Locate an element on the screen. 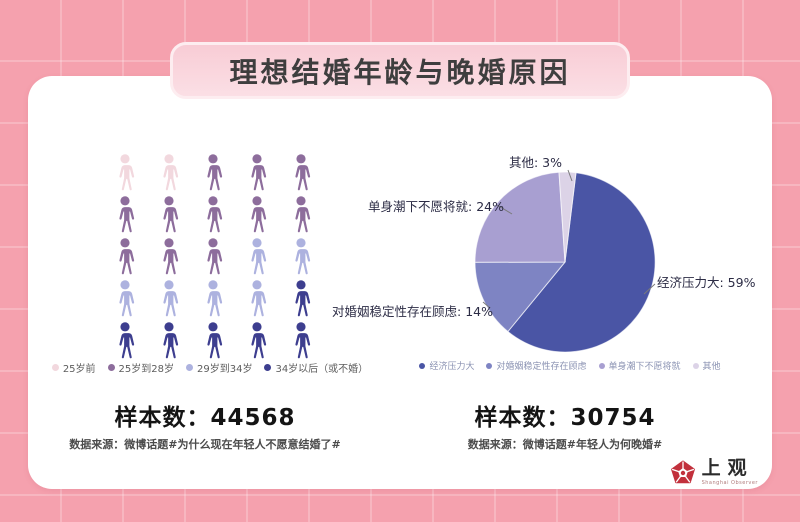  brand-logo: 上观 Shanghai Observer is located at coordinates (714, 472).